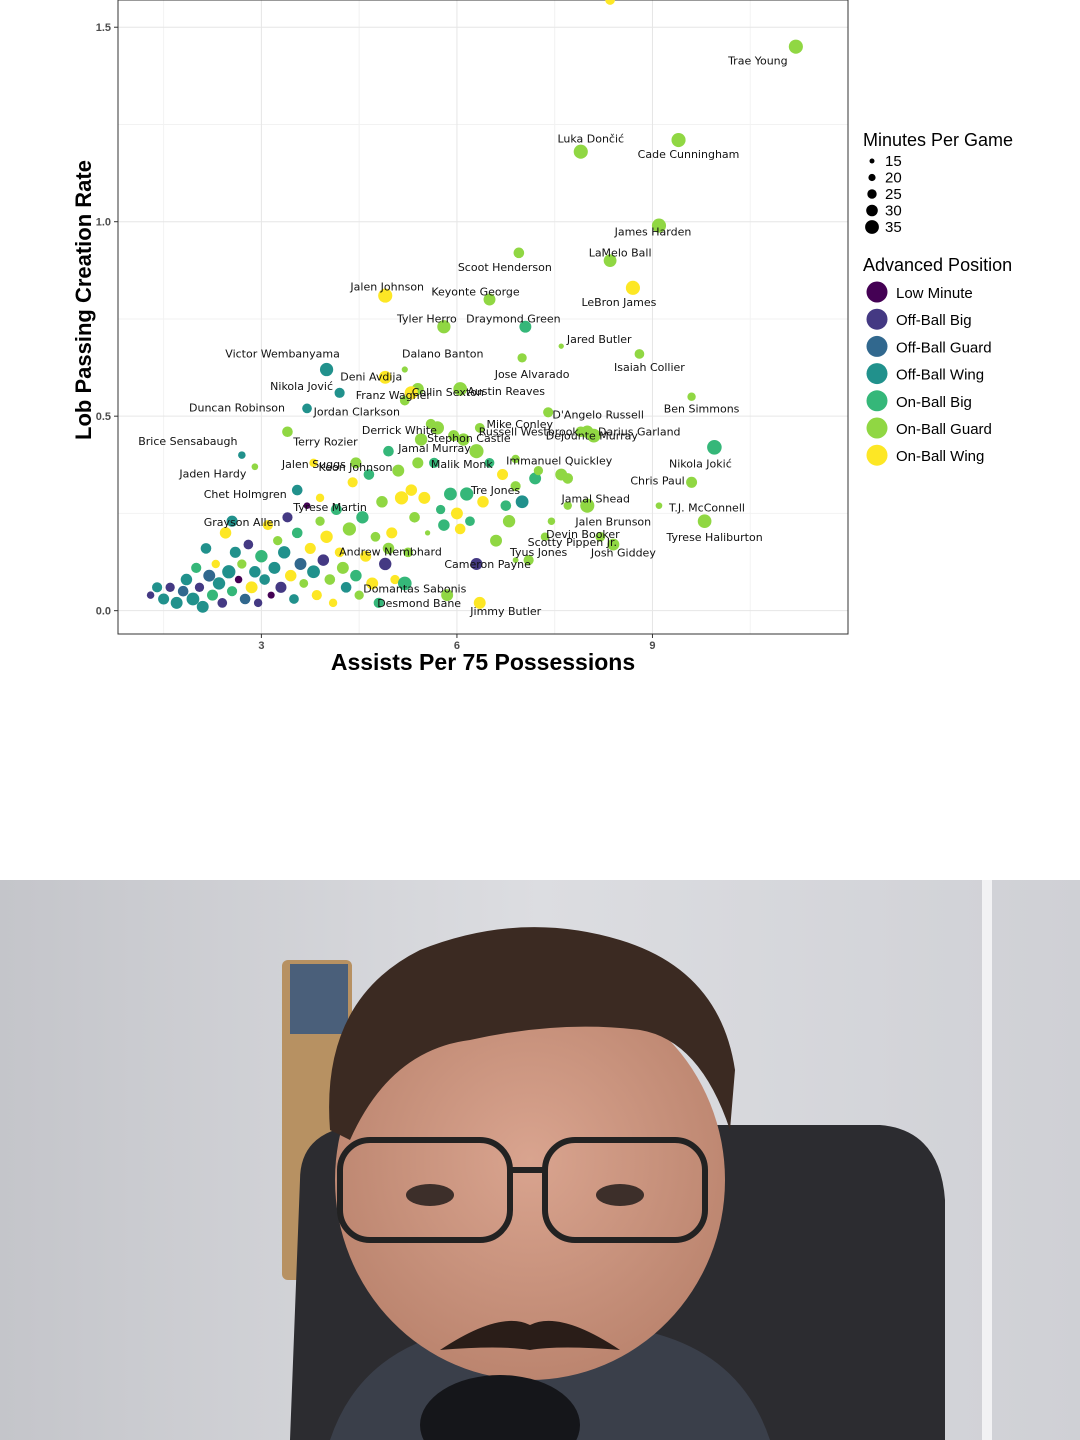 Image resolution: width=1080 pixels, height=1440 pixels. What do you see at coordinates (371, 376) in the screenshot?
I see `point-label: Deni Avdija` at bounding box center [371, 376].